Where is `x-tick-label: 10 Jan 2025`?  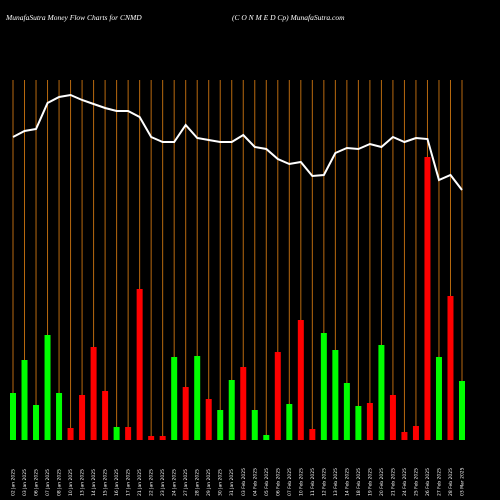
x-tick-label: 10 Jan 2025 is located at coordinates (71, 482).